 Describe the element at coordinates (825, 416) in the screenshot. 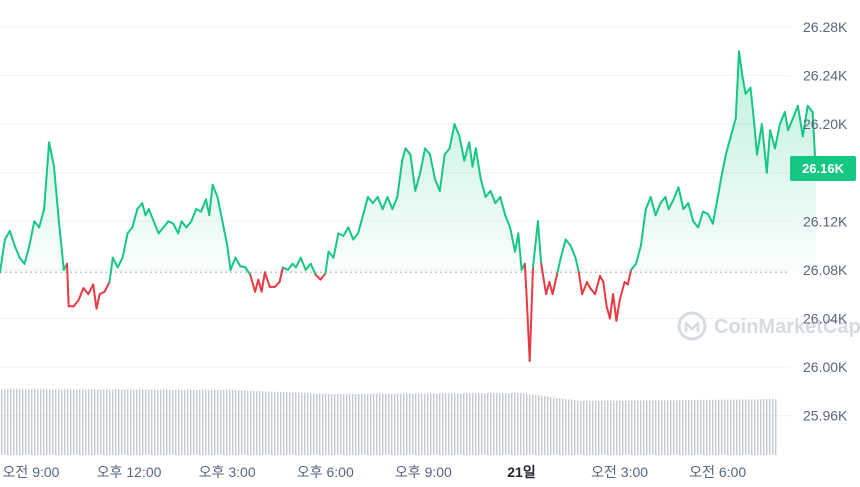

I see `y-tick-label: 25.96K` at that location.